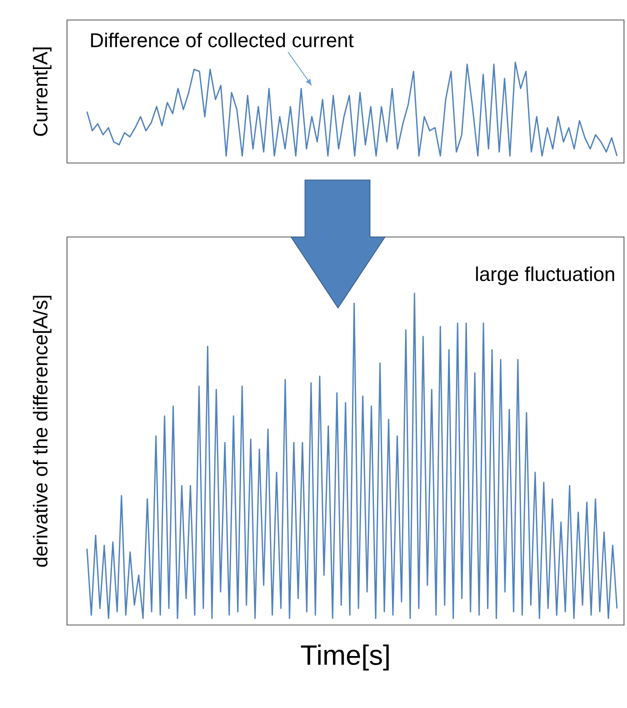  I want to click on x-axis-title: Time[s], so click(344, 657).